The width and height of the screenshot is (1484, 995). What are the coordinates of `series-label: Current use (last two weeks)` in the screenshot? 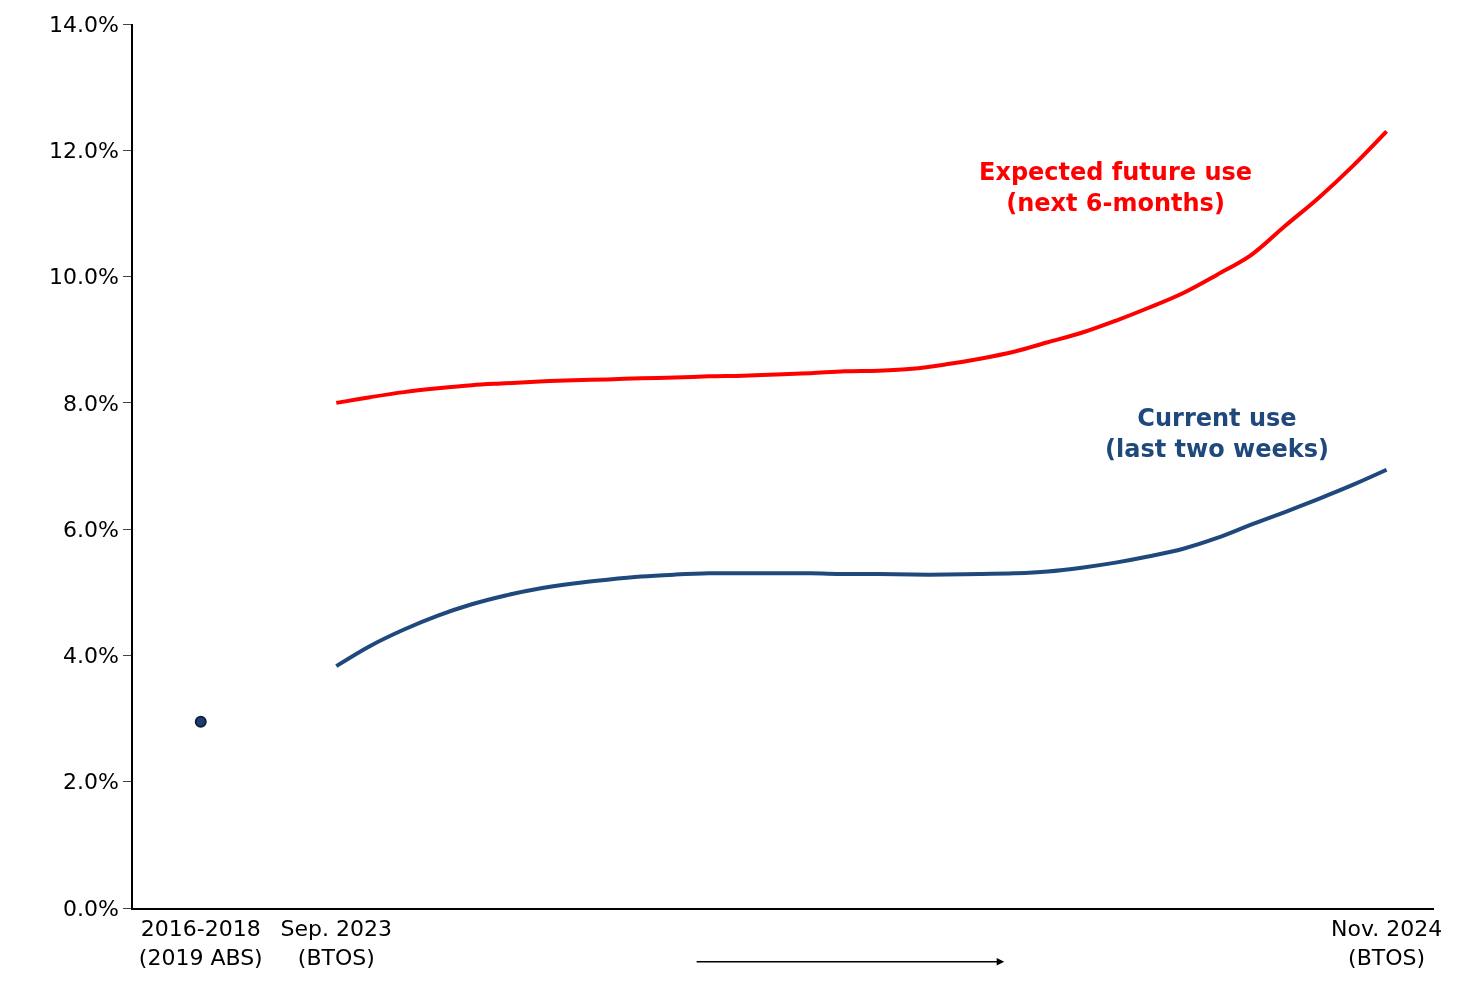 It's located at (1217, 434).